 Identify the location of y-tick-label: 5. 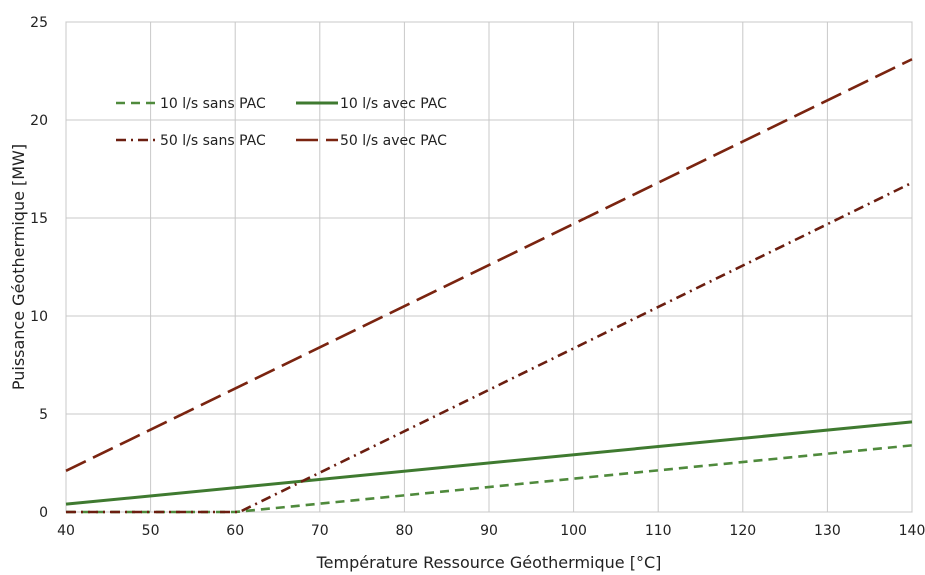
(43, 415).